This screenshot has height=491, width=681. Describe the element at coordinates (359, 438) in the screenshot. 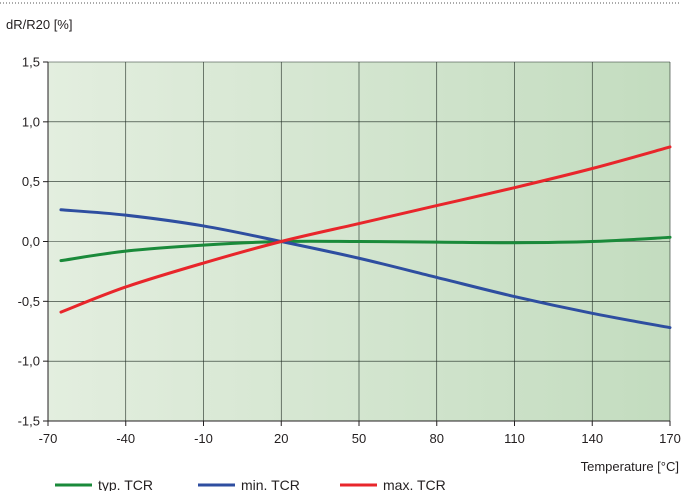

I see `x-tick-label: 50` at that location.